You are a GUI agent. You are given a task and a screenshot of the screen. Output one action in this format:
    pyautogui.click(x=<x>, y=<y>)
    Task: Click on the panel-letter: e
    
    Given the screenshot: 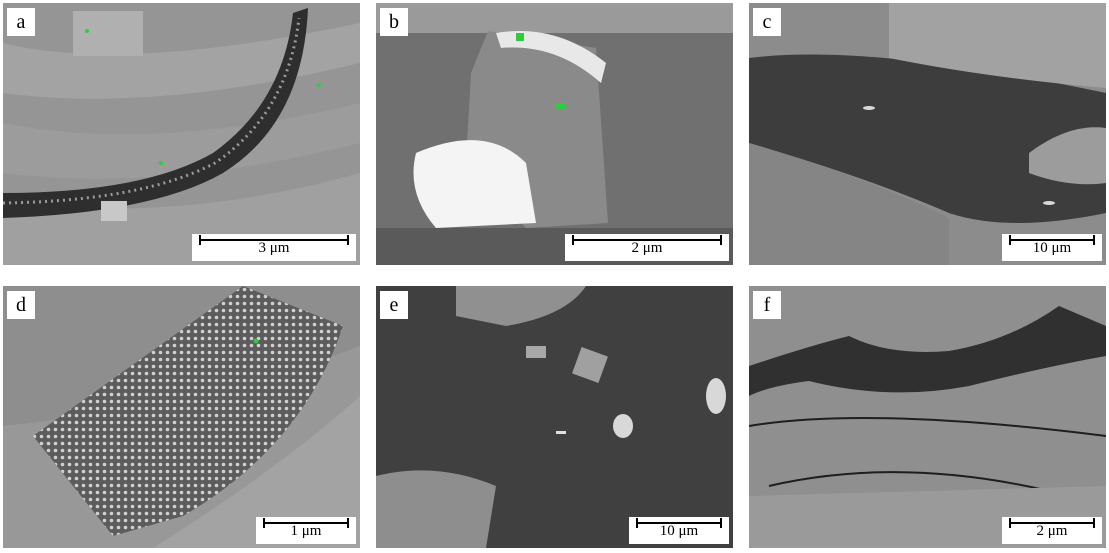 What is the action you would take?
    pyautogui.click(x=394, y=305)
    